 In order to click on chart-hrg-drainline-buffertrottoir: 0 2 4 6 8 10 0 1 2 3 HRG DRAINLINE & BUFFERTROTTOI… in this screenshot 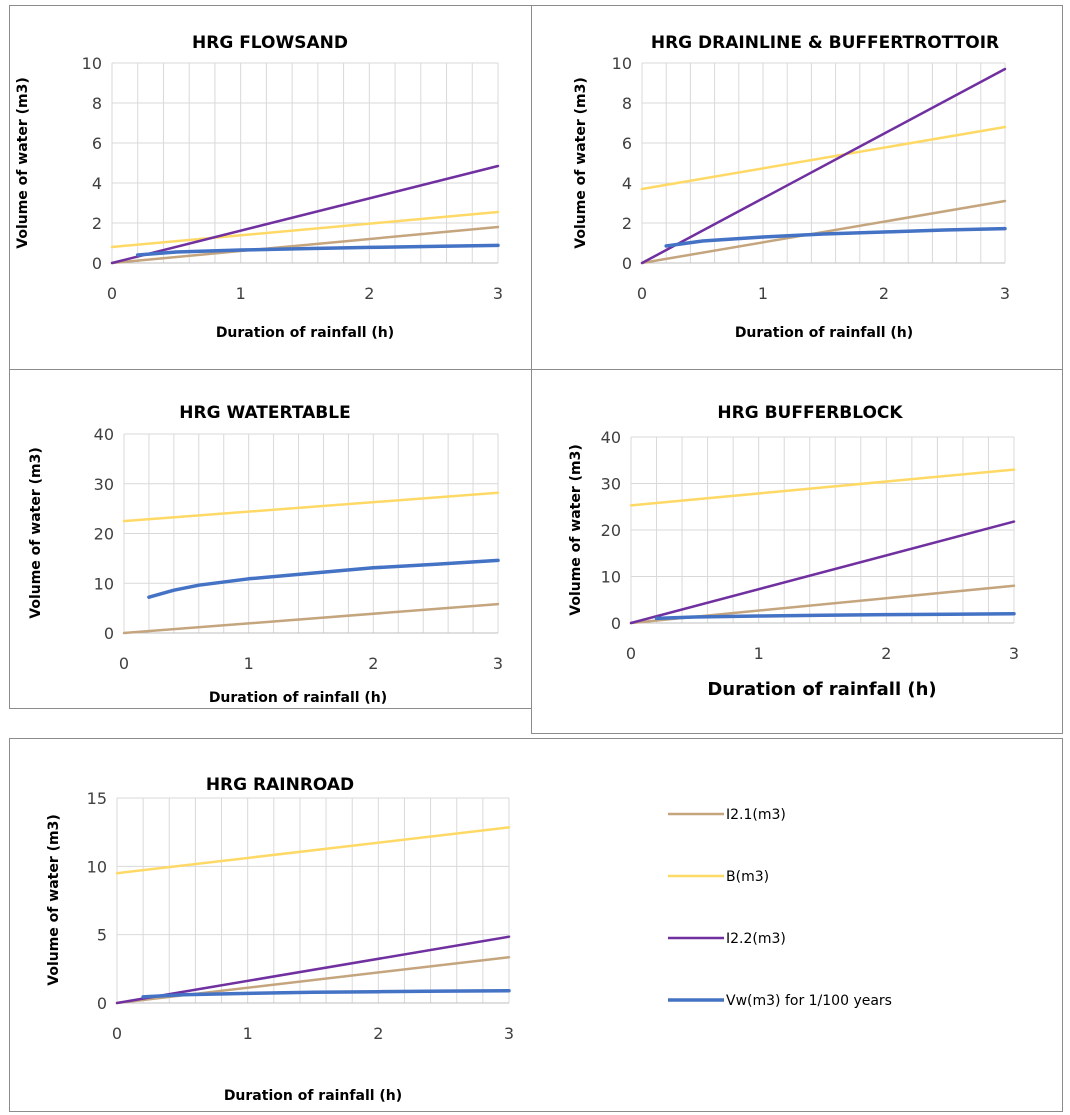, I will do `click(791, 187)`.